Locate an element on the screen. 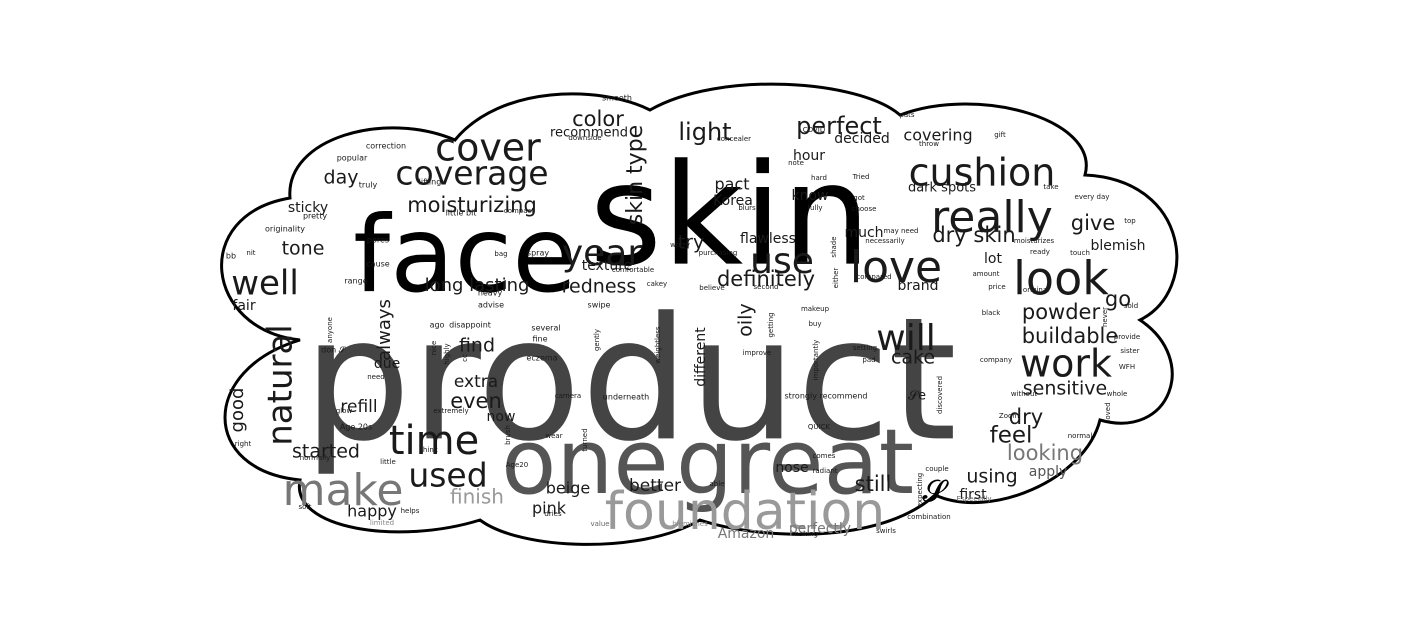  word-turned-186: turned is located at coordinates (585, 439).